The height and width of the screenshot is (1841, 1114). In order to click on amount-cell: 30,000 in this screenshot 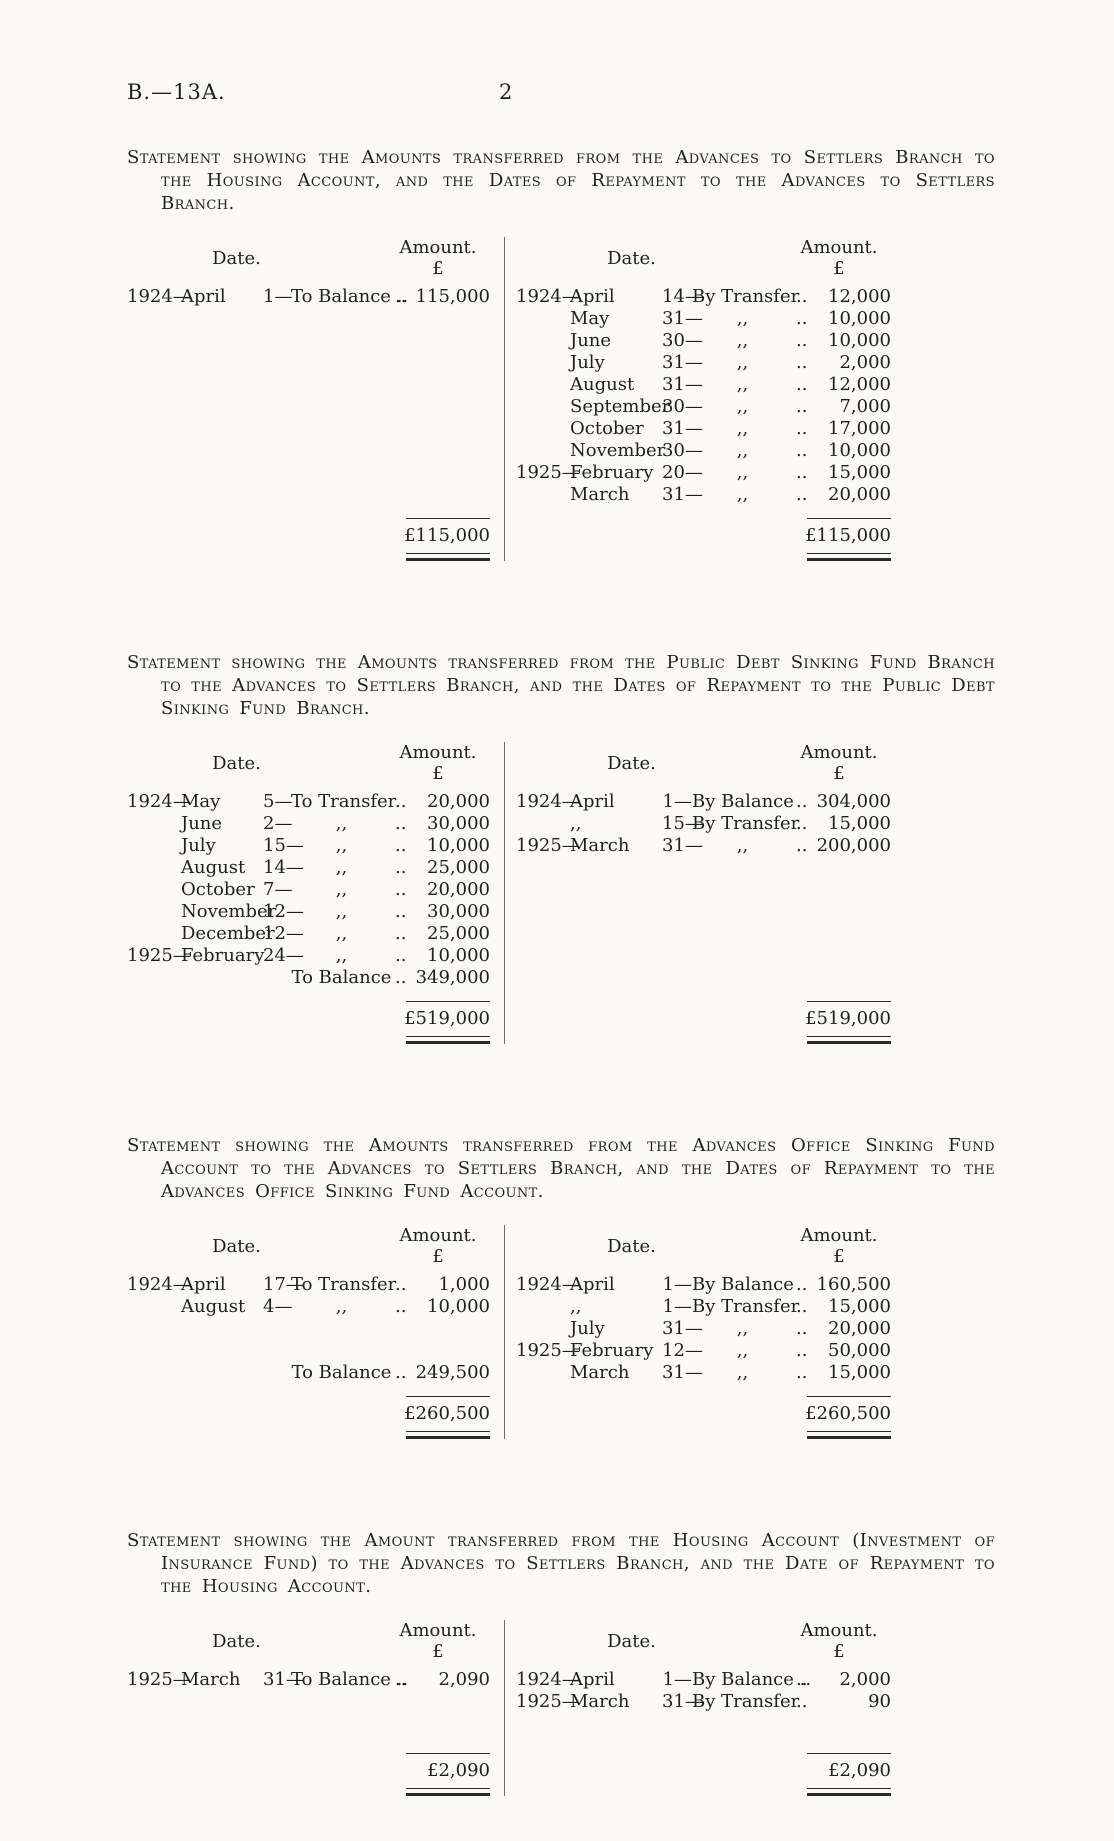, I will do `click(458, 911)`.